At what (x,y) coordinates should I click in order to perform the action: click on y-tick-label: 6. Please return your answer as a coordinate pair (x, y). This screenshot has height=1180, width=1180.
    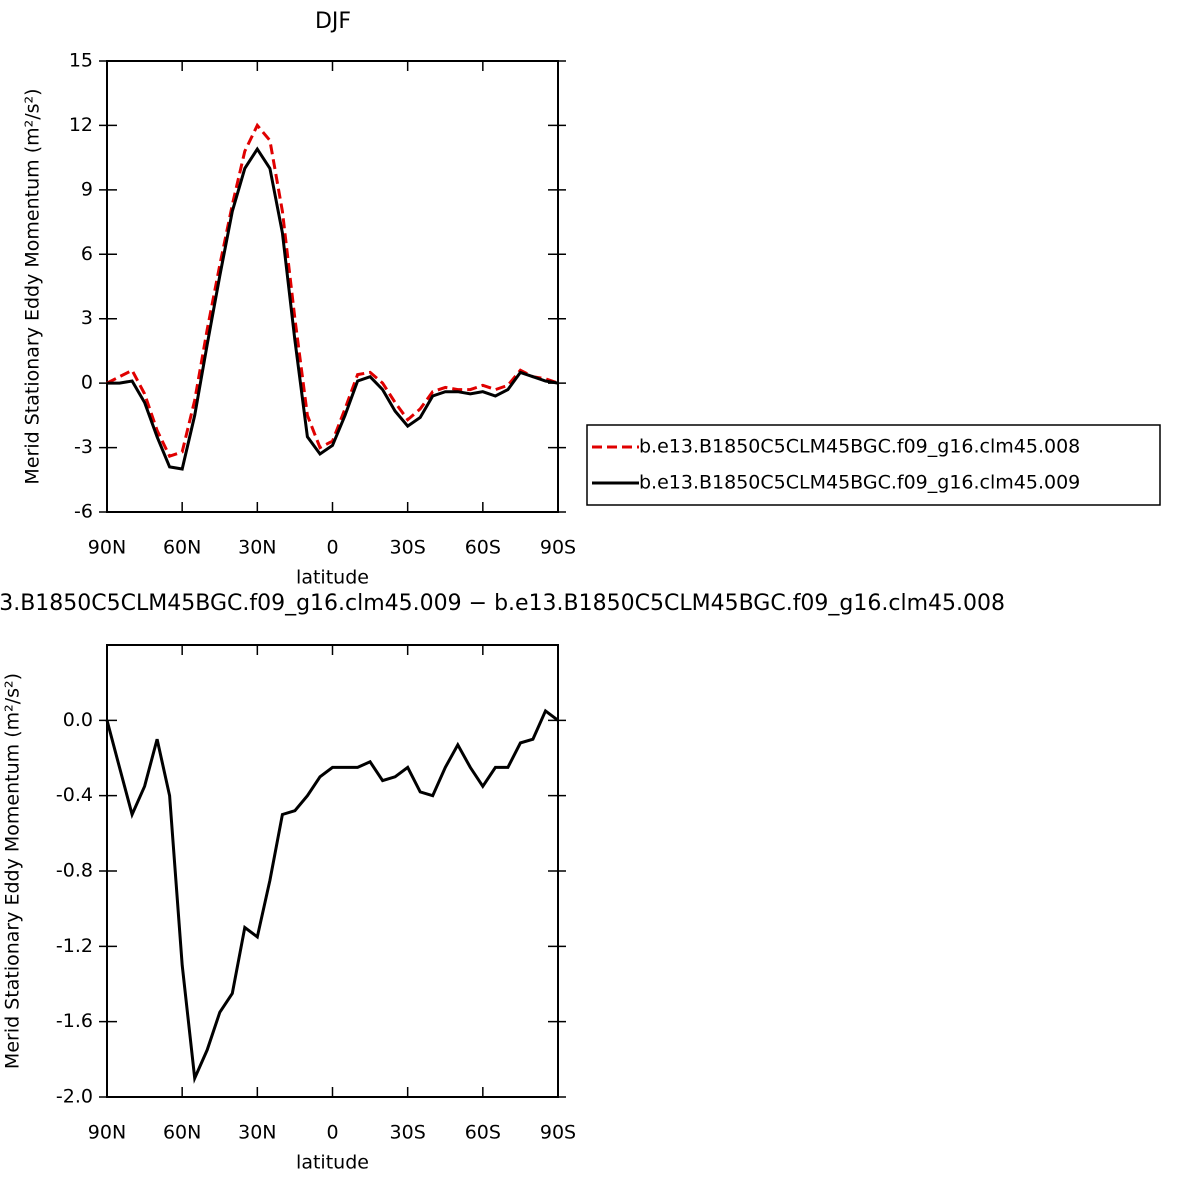
    Looking at the image, I should click on (87, 254).